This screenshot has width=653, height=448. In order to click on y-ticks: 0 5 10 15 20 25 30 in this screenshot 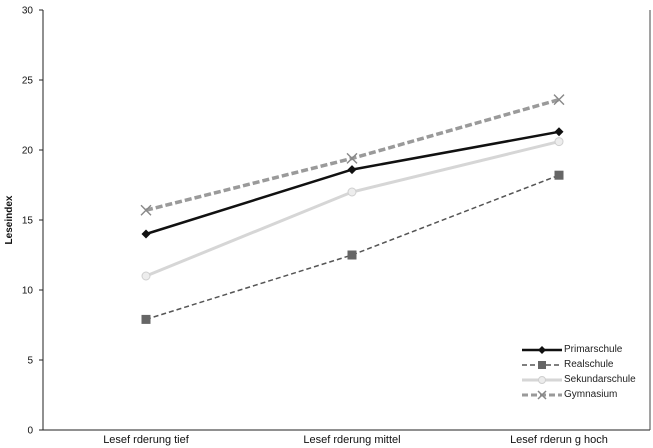, I will do `click(32, 221)`.